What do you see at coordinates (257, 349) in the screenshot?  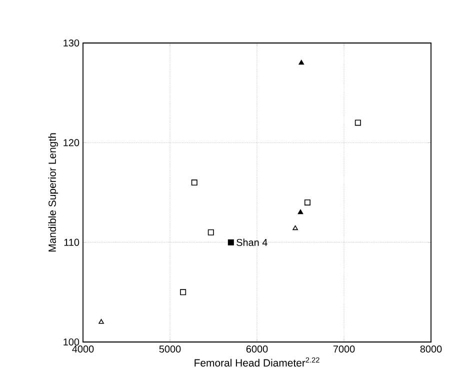 I see `x-tick-label: 6000` at bounding box center [257, 349].